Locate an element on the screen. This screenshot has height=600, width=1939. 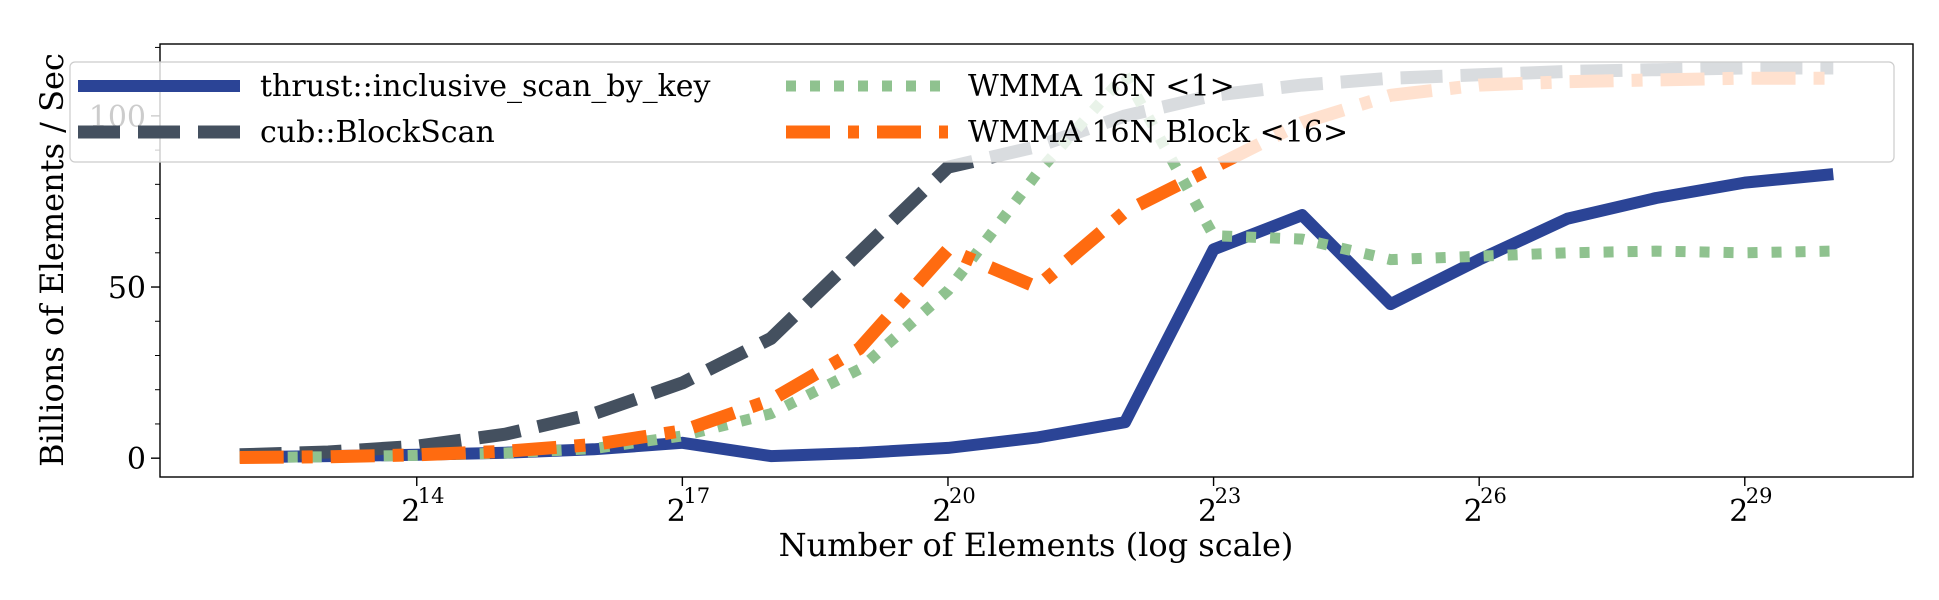
x-axis: 214 217 220 223 226 229 is located at coordinates (1087, 503).